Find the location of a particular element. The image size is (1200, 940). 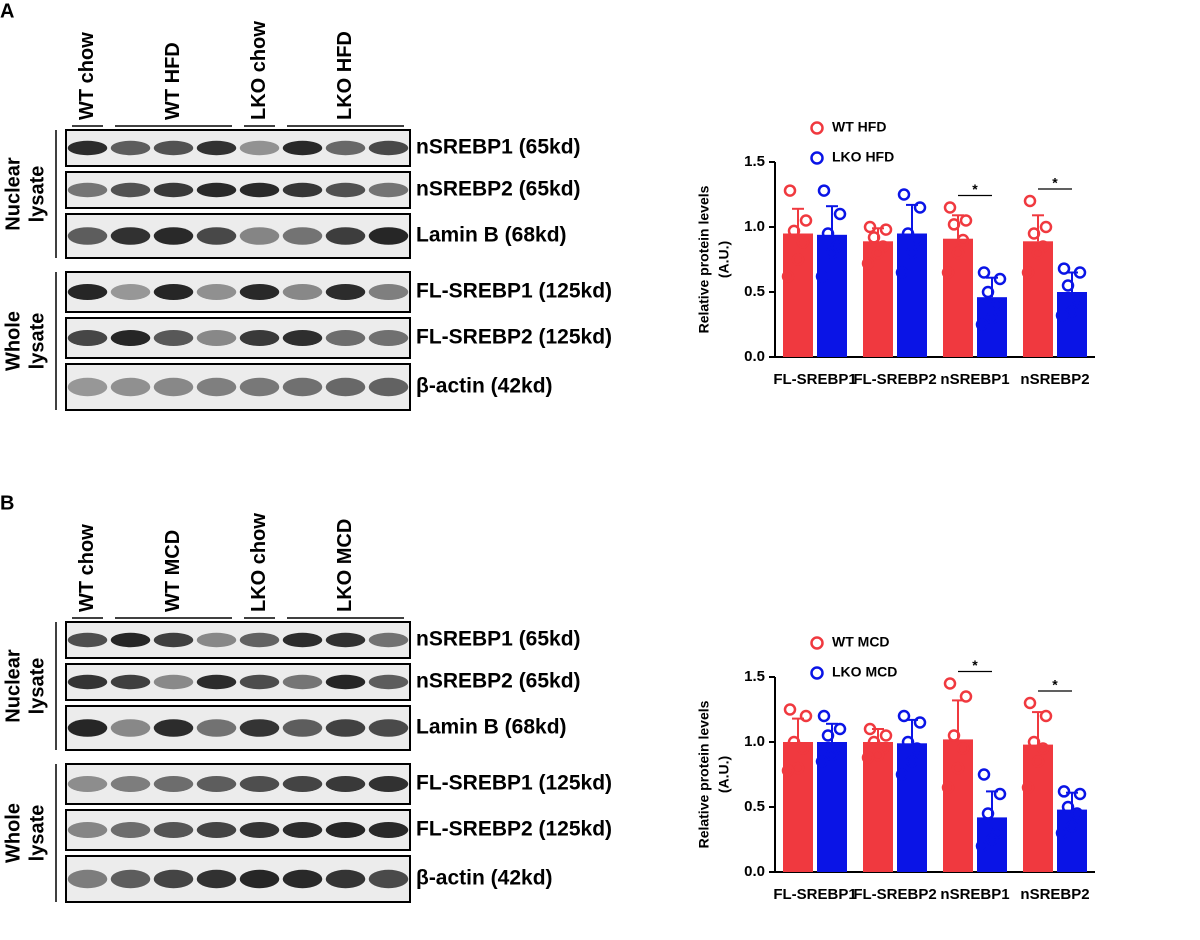

y-axis-label: Relative protein levels is located at coordinates (704, 774).